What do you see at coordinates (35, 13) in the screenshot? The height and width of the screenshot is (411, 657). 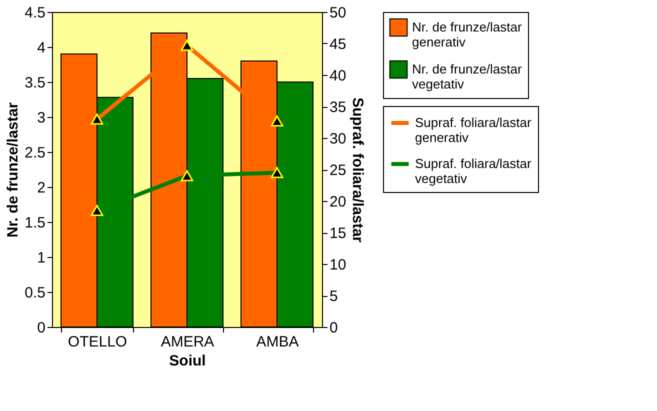 I see `y-tick-label: 4.5` at bounding box center [35, 13].